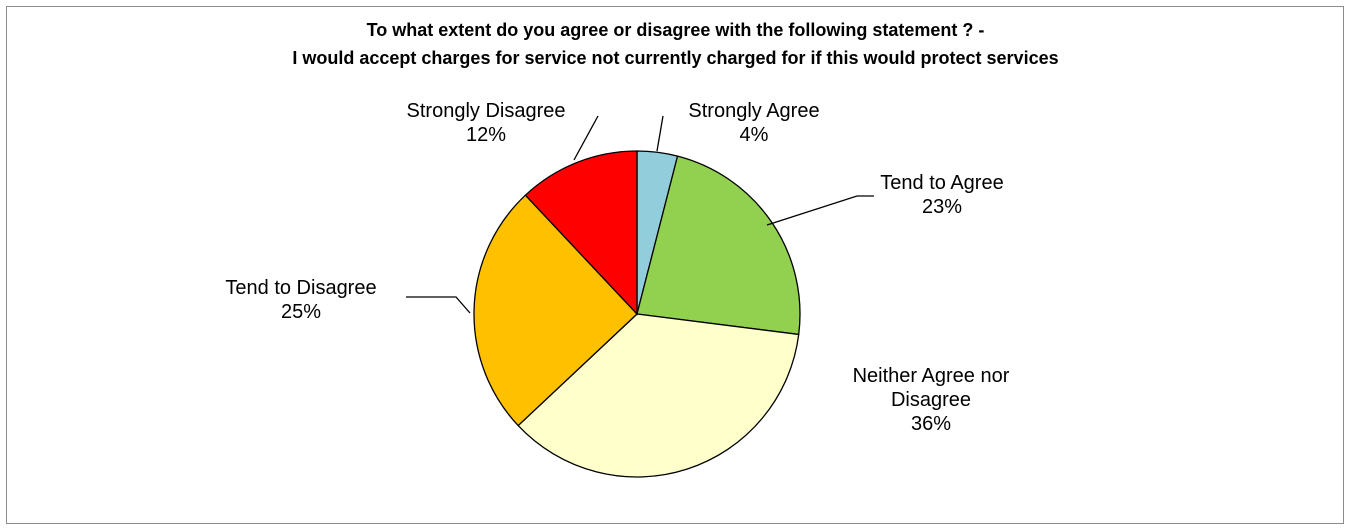 The height and width of the screenshot is (531, 1351). What do you see at coordinates (301, 312) in the screenshot?
I see `data-label-value: 25%` at bounding box center [301, 312].